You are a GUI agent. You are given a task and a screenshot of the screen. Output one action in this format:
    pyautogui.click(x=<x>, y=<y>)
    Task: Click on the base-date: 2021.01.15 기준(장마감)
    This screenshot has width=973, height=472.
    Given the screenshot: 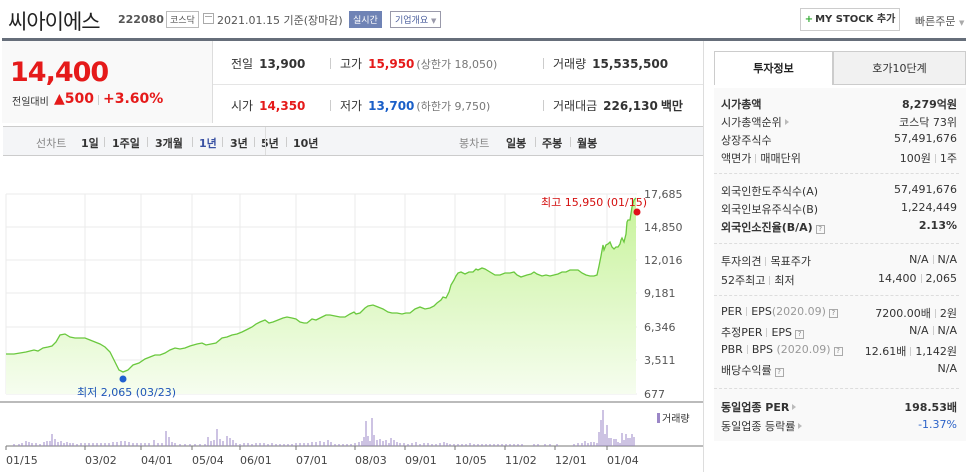 What is the action you would take?
    pyautogui.click(x=280, y=20)
    